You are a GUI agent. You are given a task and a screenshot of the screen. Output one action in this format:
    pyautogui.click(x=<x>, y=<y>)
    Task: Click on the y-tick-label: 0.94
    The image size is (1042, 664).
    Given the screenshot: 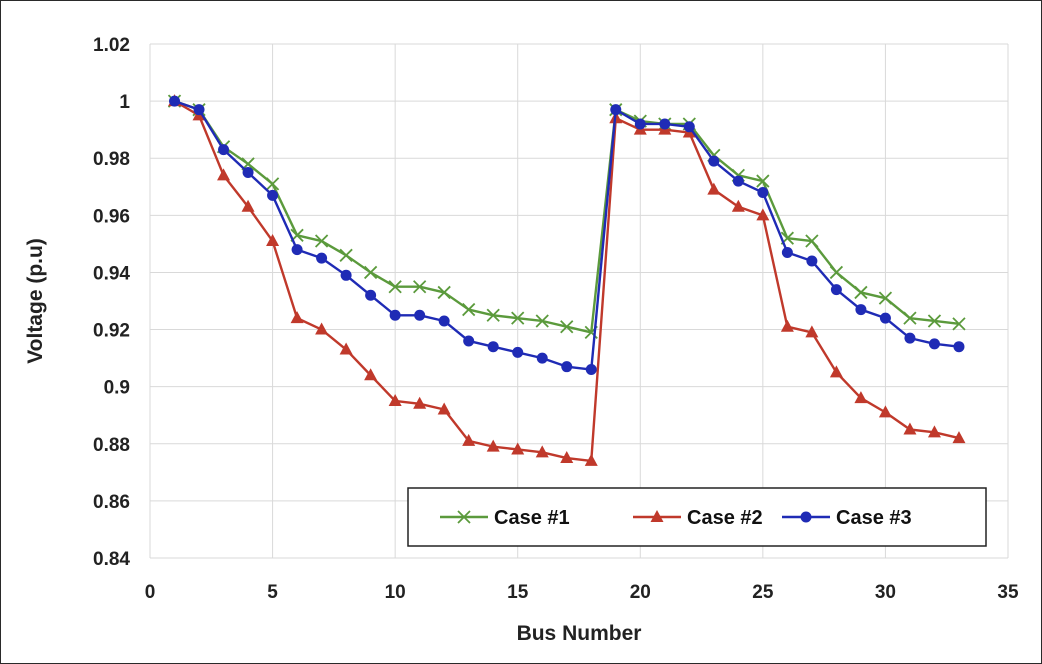 What is the action you would take?
    pyautogui.click(x=111, y=273)
    